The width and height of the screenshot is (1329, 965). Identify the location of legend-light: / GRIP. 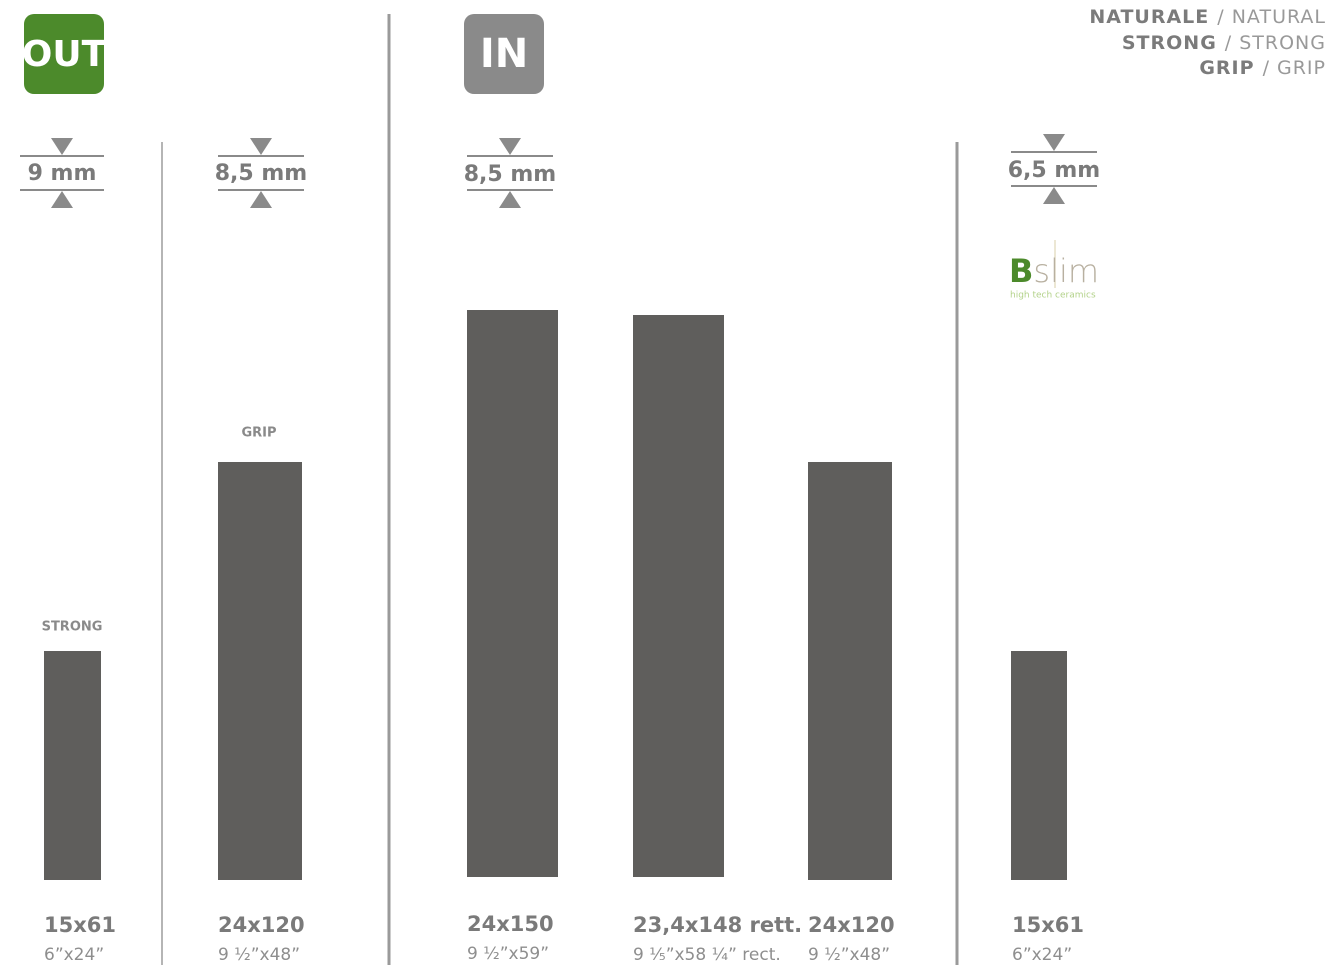
(1294, 68).